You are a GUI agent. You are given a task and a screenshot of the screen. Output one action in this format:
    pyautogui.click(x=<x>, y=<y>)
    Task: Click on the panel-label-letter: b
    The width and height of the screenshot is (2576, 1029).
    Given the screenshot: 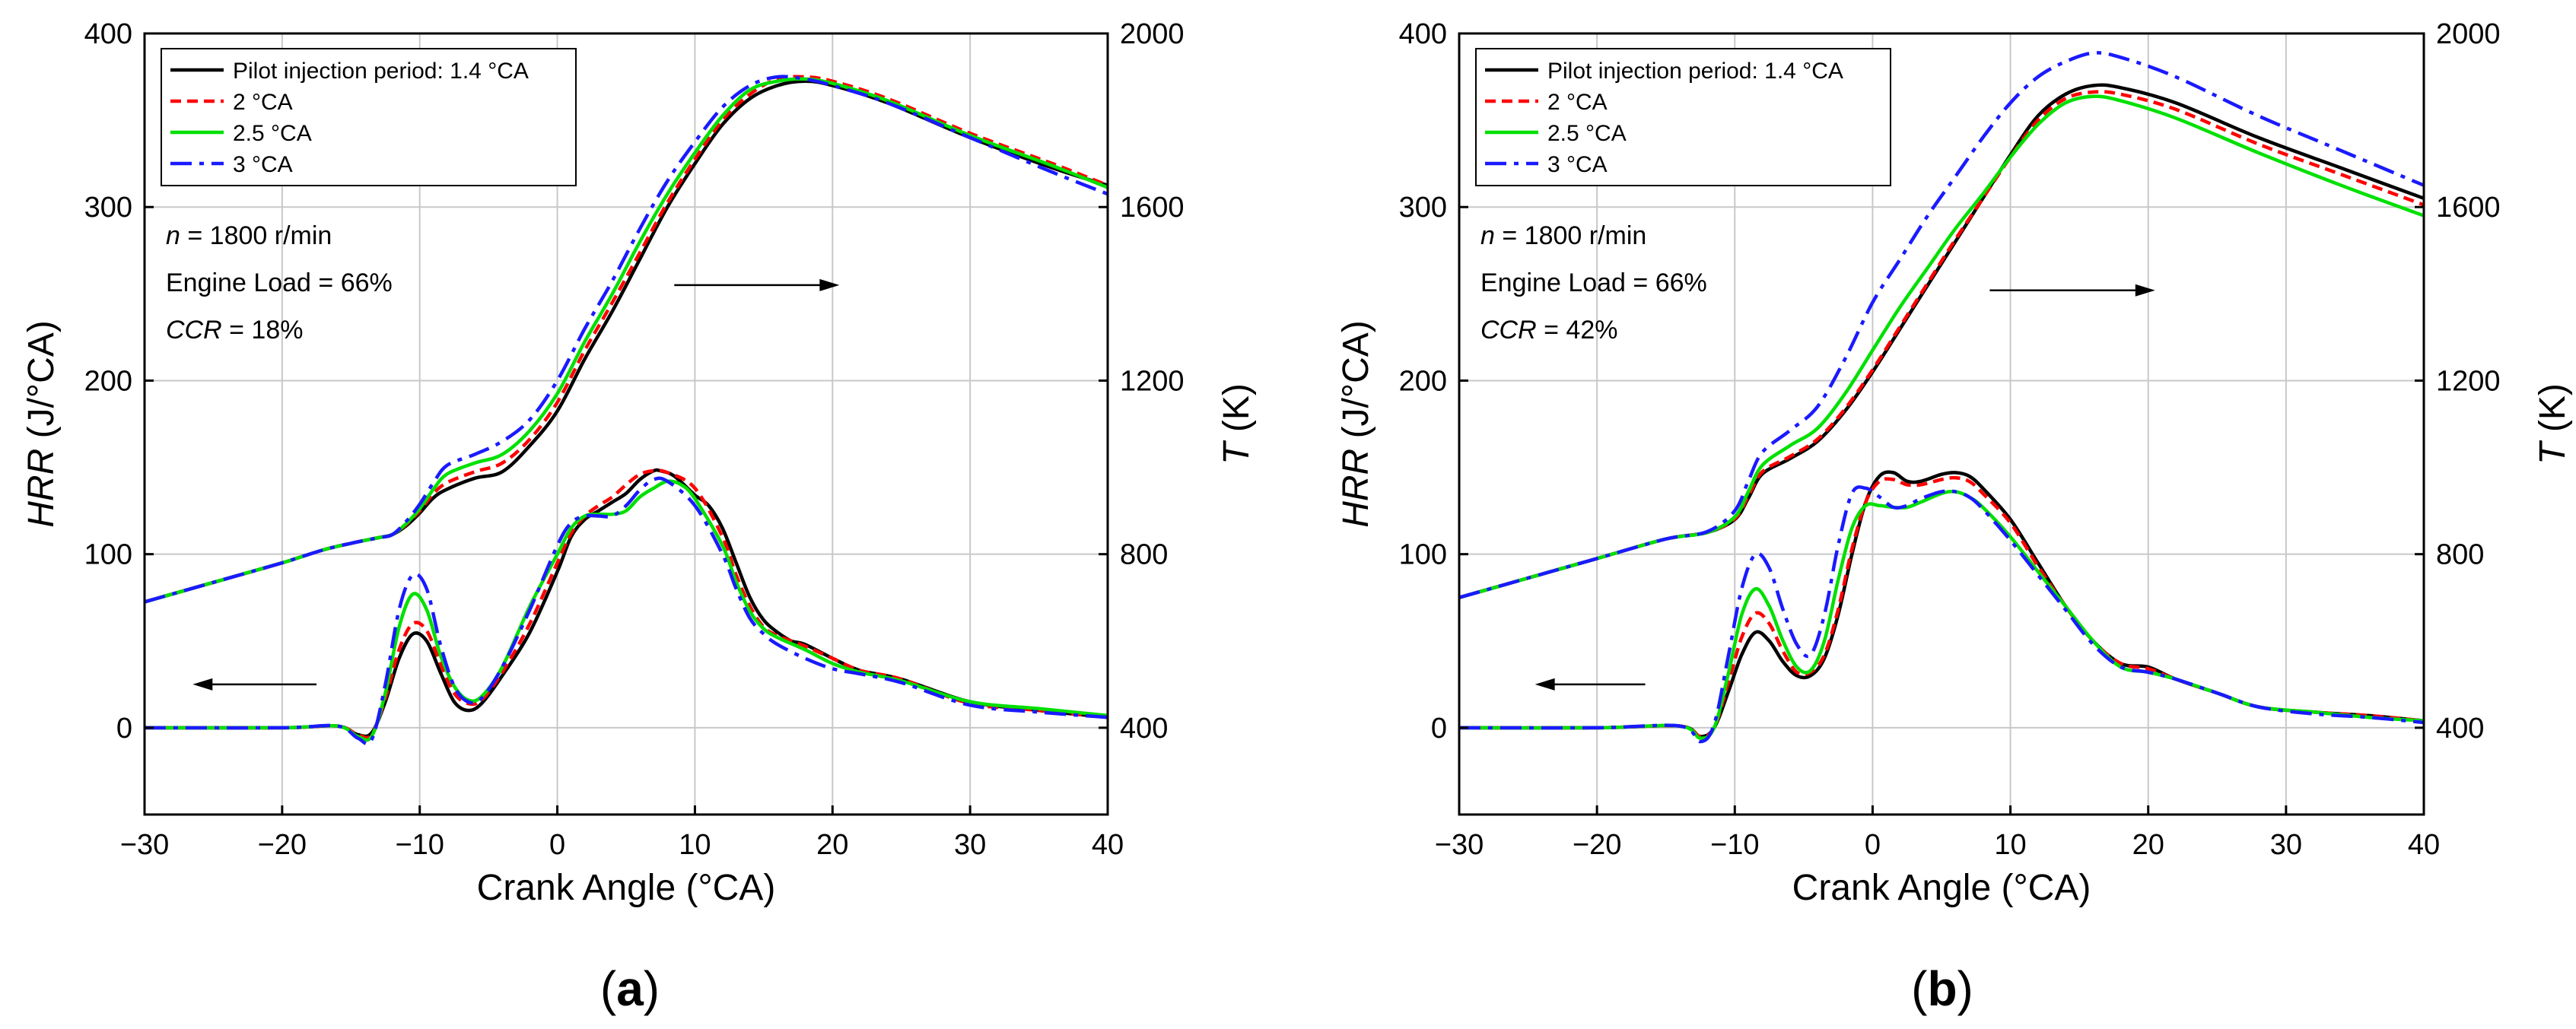 What is the action you would take?
    pyautogui.click(x=1942, y=988)
    